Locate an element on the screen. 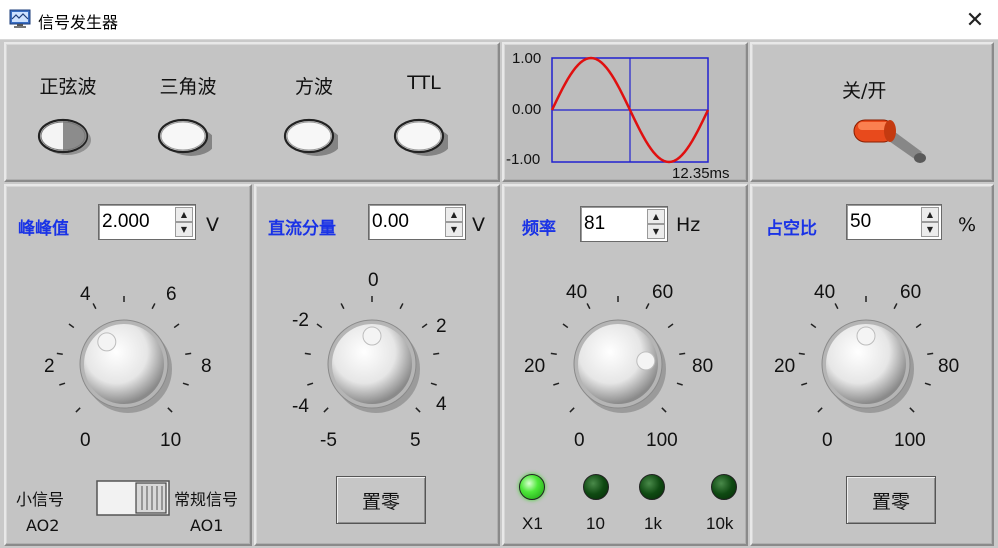 This screenshot has width=998, height=548. dc-tick-5: 5 is located at coordinates (415, 440).